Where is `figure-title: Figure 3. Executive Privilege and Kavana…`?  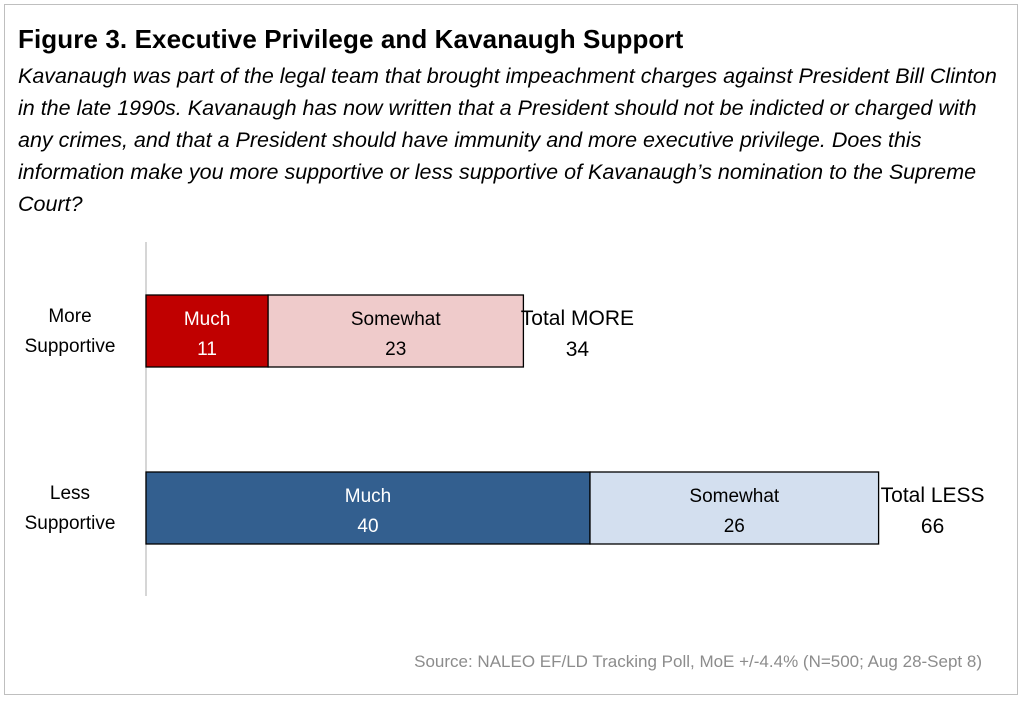 figure-title: Figure 3. Executive Privilege and Kavana… is located at coordinates (351, 39).